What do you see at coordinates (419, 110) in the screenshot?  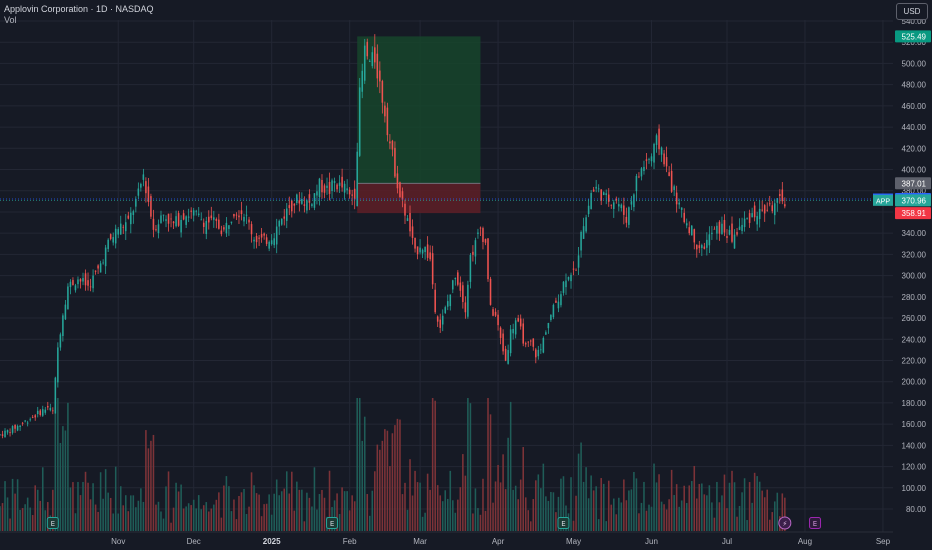 I see `profit-zone` at bounding box center [419, 110].